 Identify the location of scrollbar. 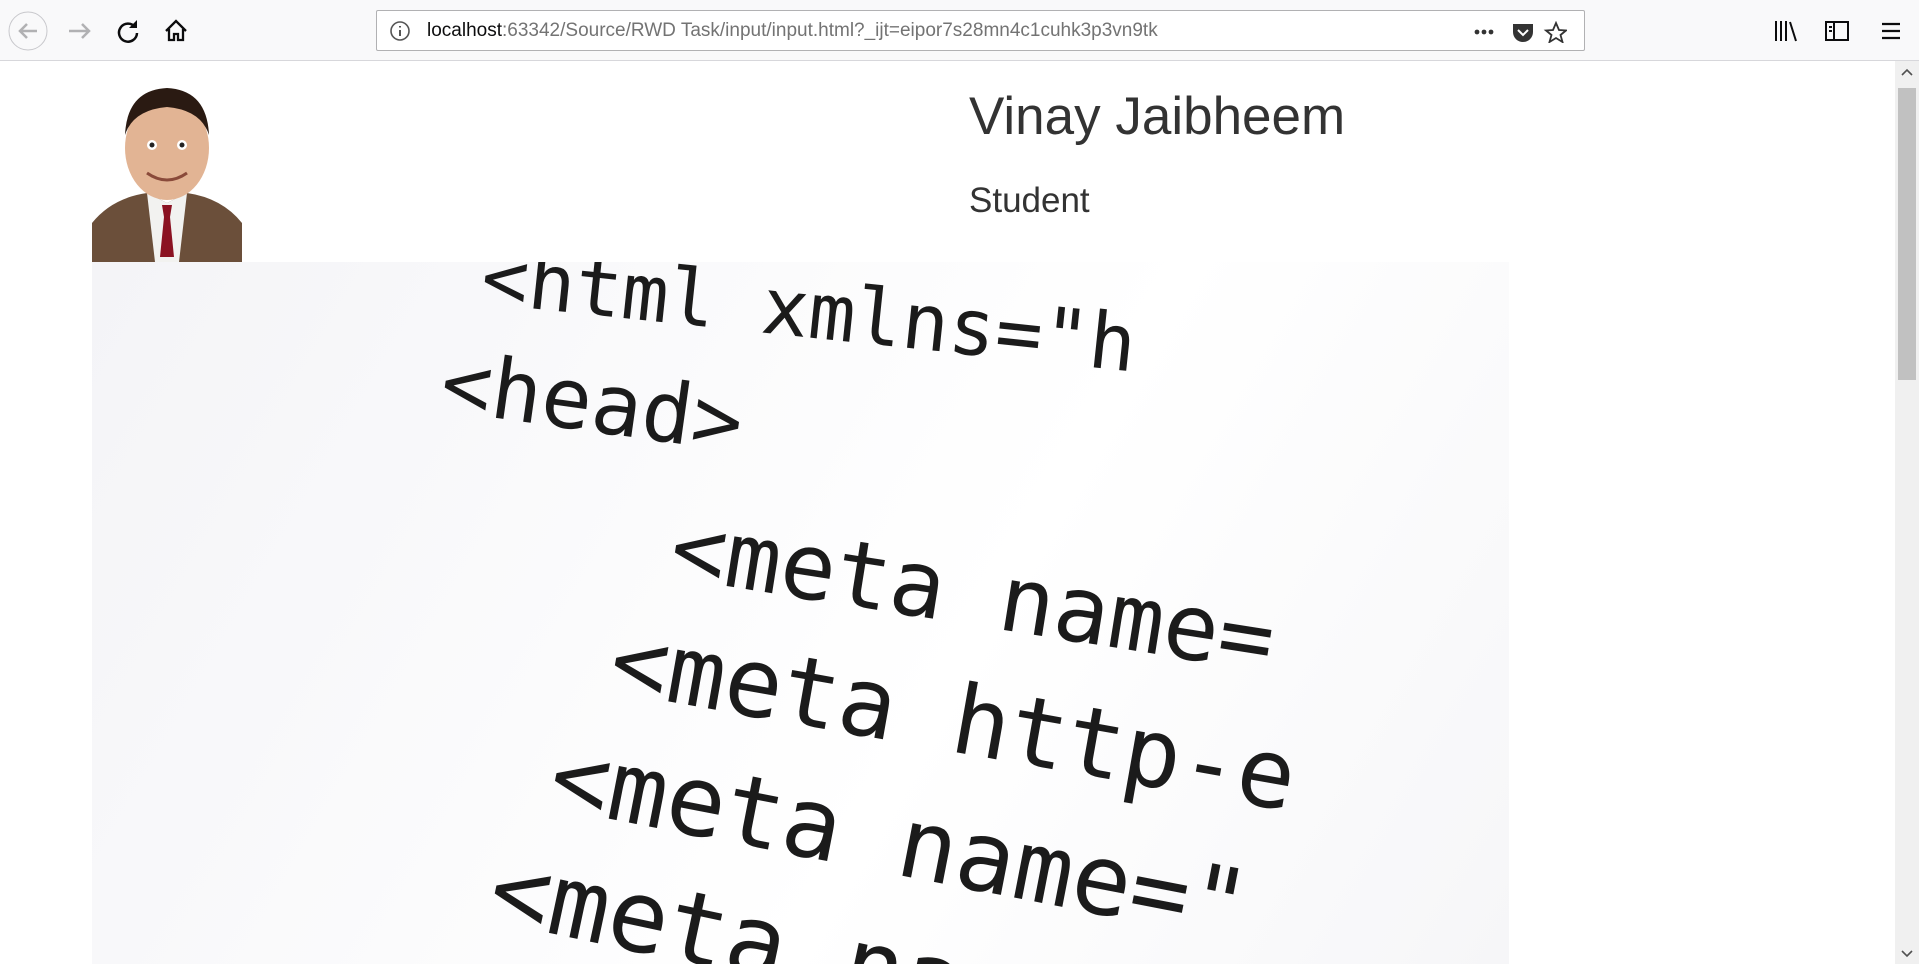
(1907, 512).